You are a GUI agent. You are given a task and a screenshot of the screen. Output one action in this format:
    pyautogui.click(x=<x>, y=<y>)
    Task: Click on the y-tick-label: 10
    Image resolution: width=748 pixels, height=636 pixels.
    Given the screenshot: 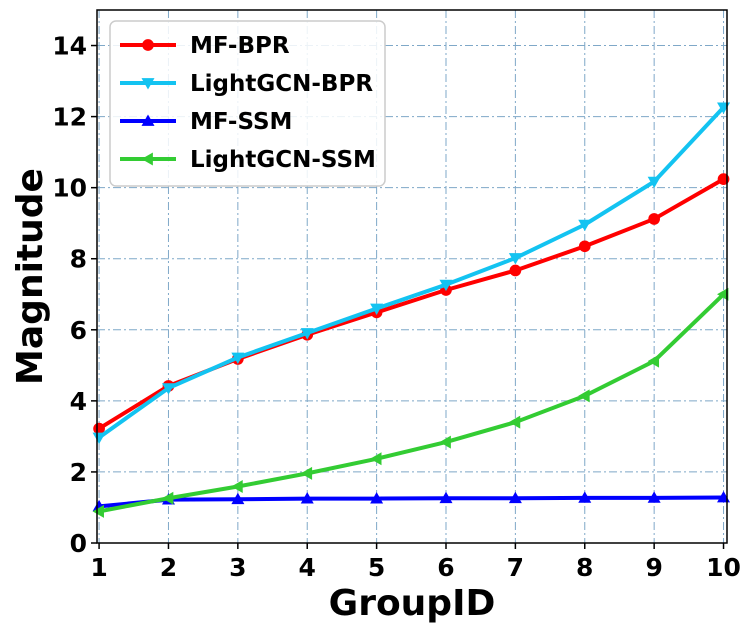 What is the action you would take?
    pyautogui.click(x=69, y=188)
    